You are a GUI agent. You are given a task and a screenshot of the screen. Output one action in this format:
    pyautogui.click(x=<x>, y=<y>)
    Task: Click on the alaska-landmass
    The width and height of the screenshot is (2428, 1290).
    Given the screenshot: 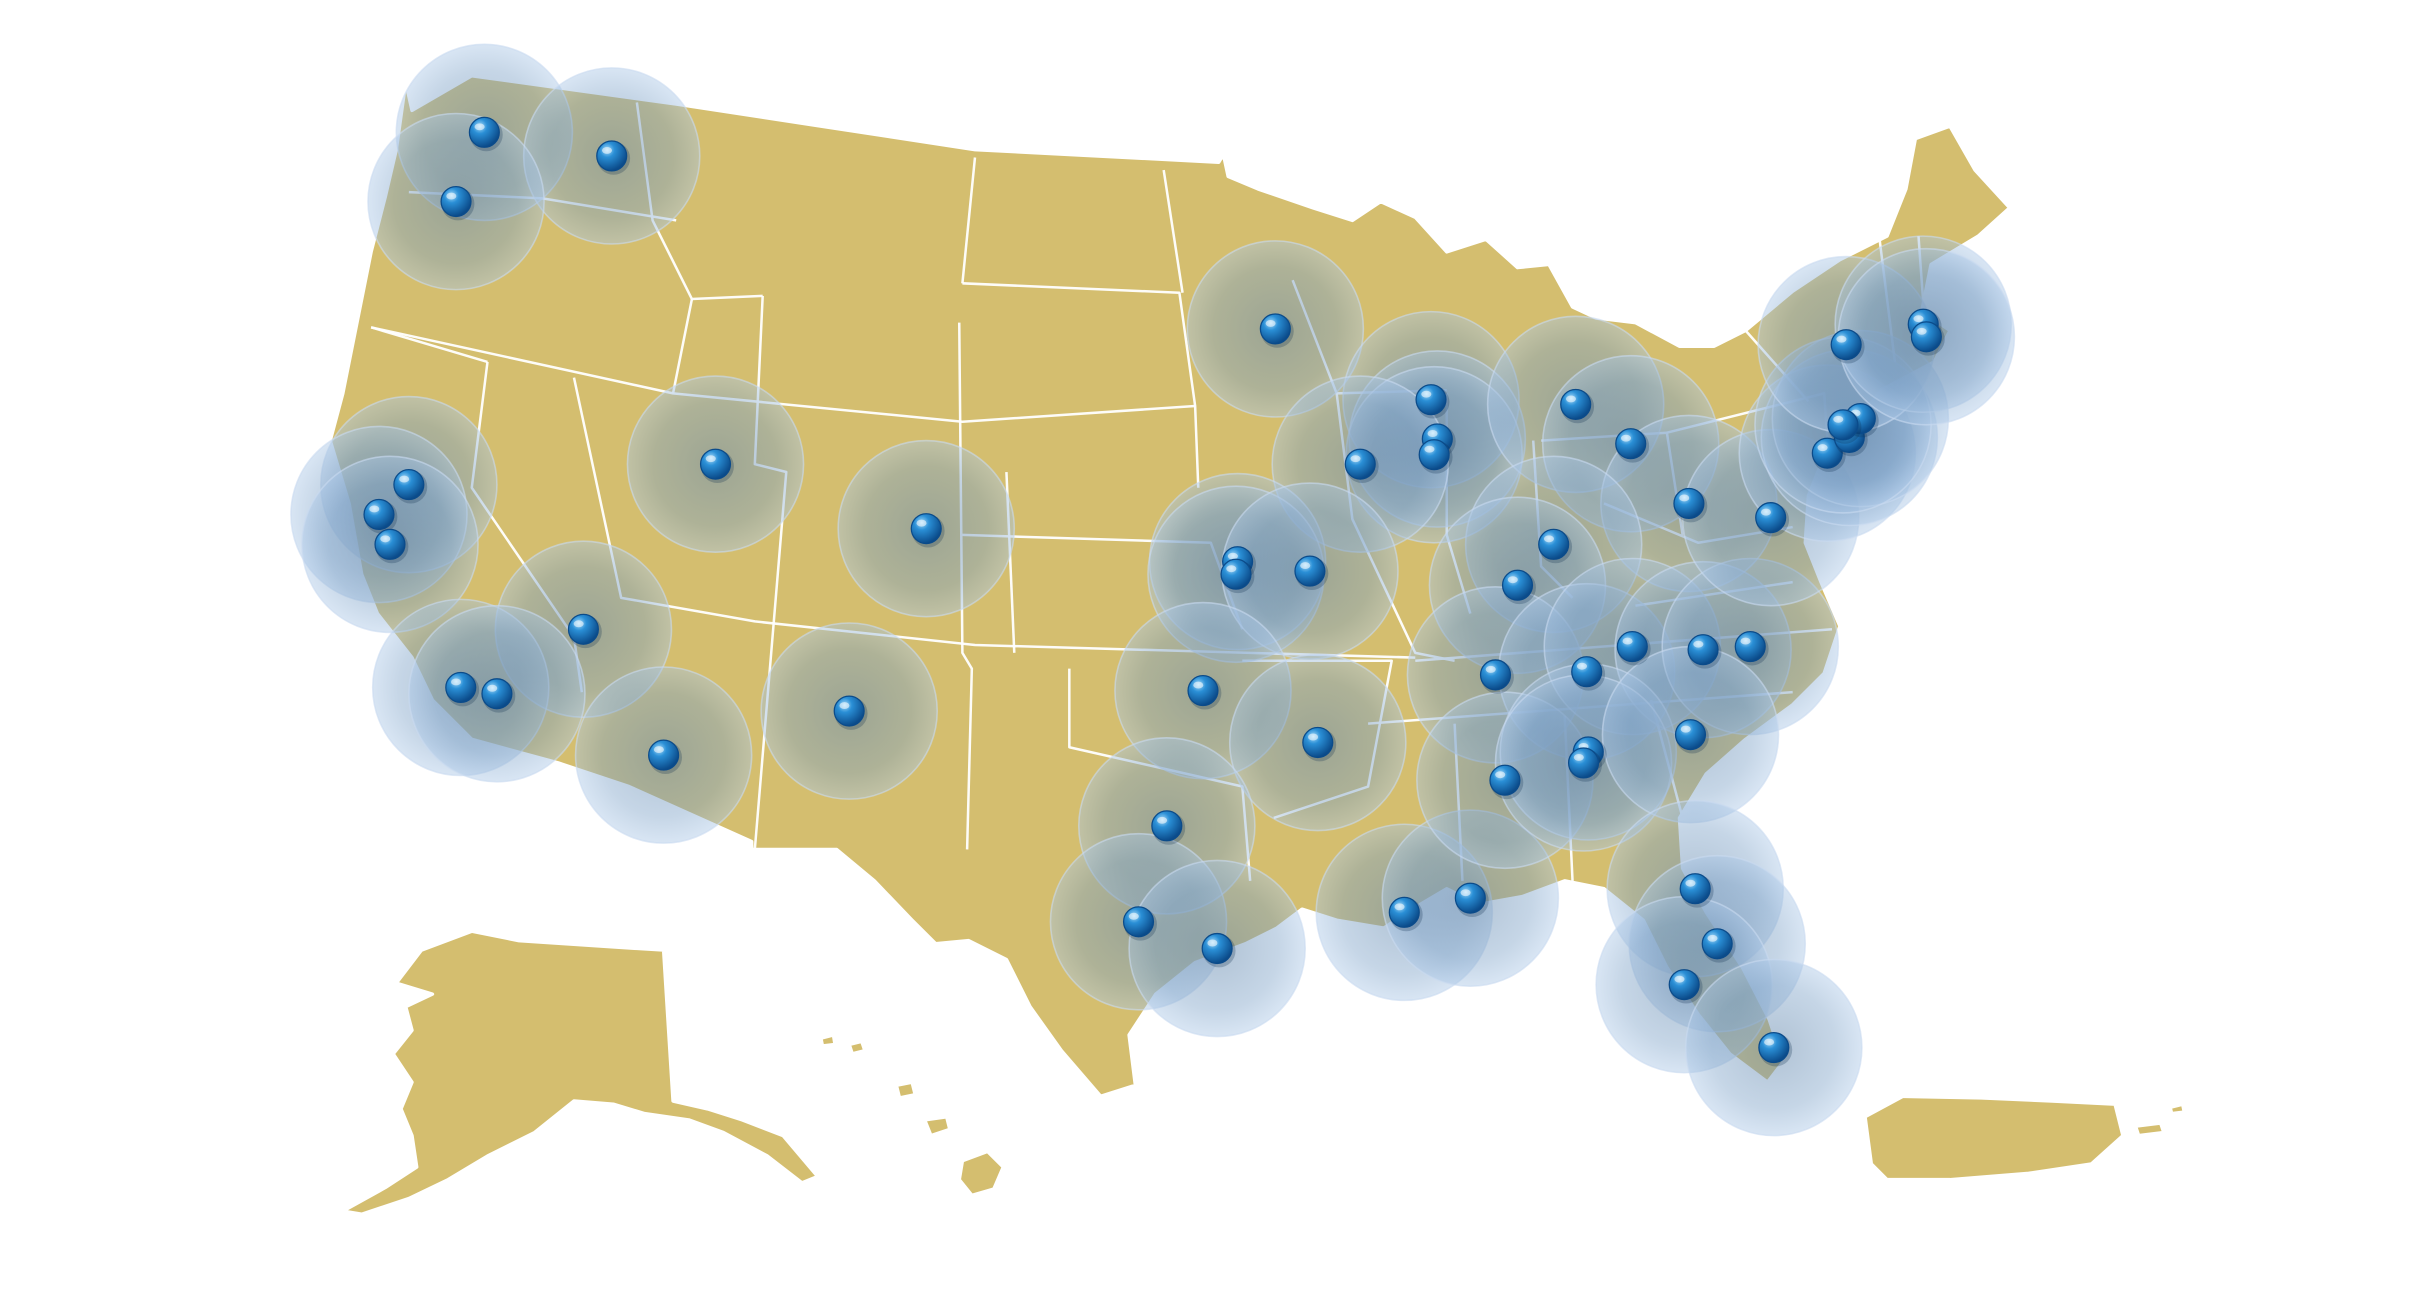 What is the action you would take?
    pyautogui.click(x=580, y=1072)
    